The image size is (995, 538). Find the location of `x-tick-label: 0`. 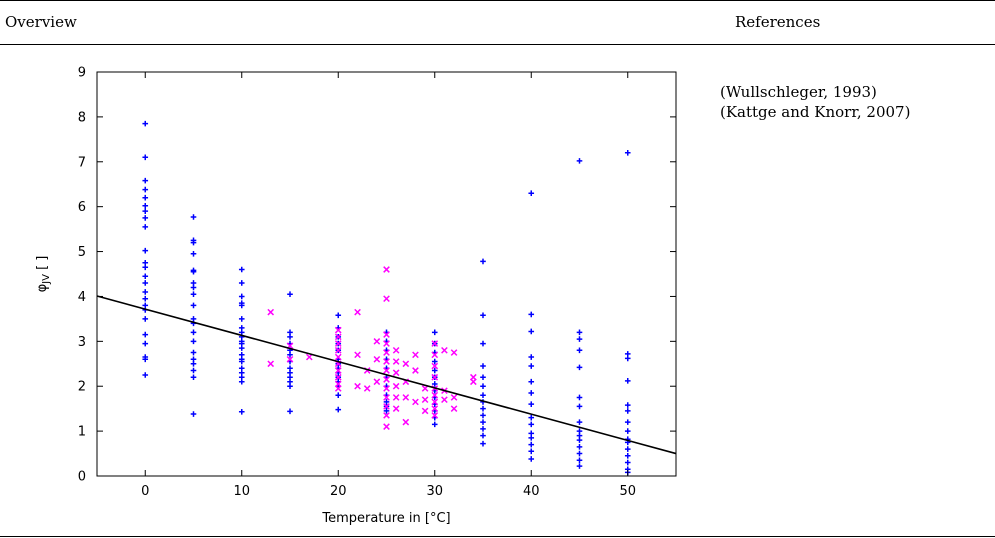

x-tick-label: 0 is located at coordinates (145, 491).